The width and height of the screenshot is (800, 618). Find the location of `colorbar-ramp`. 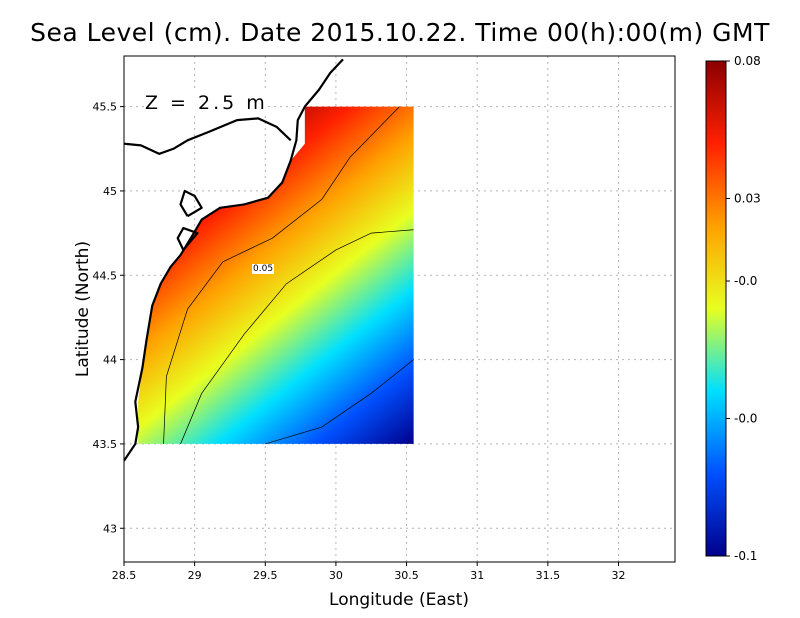

colorbar-ramp is located at coordinates (716, 308).